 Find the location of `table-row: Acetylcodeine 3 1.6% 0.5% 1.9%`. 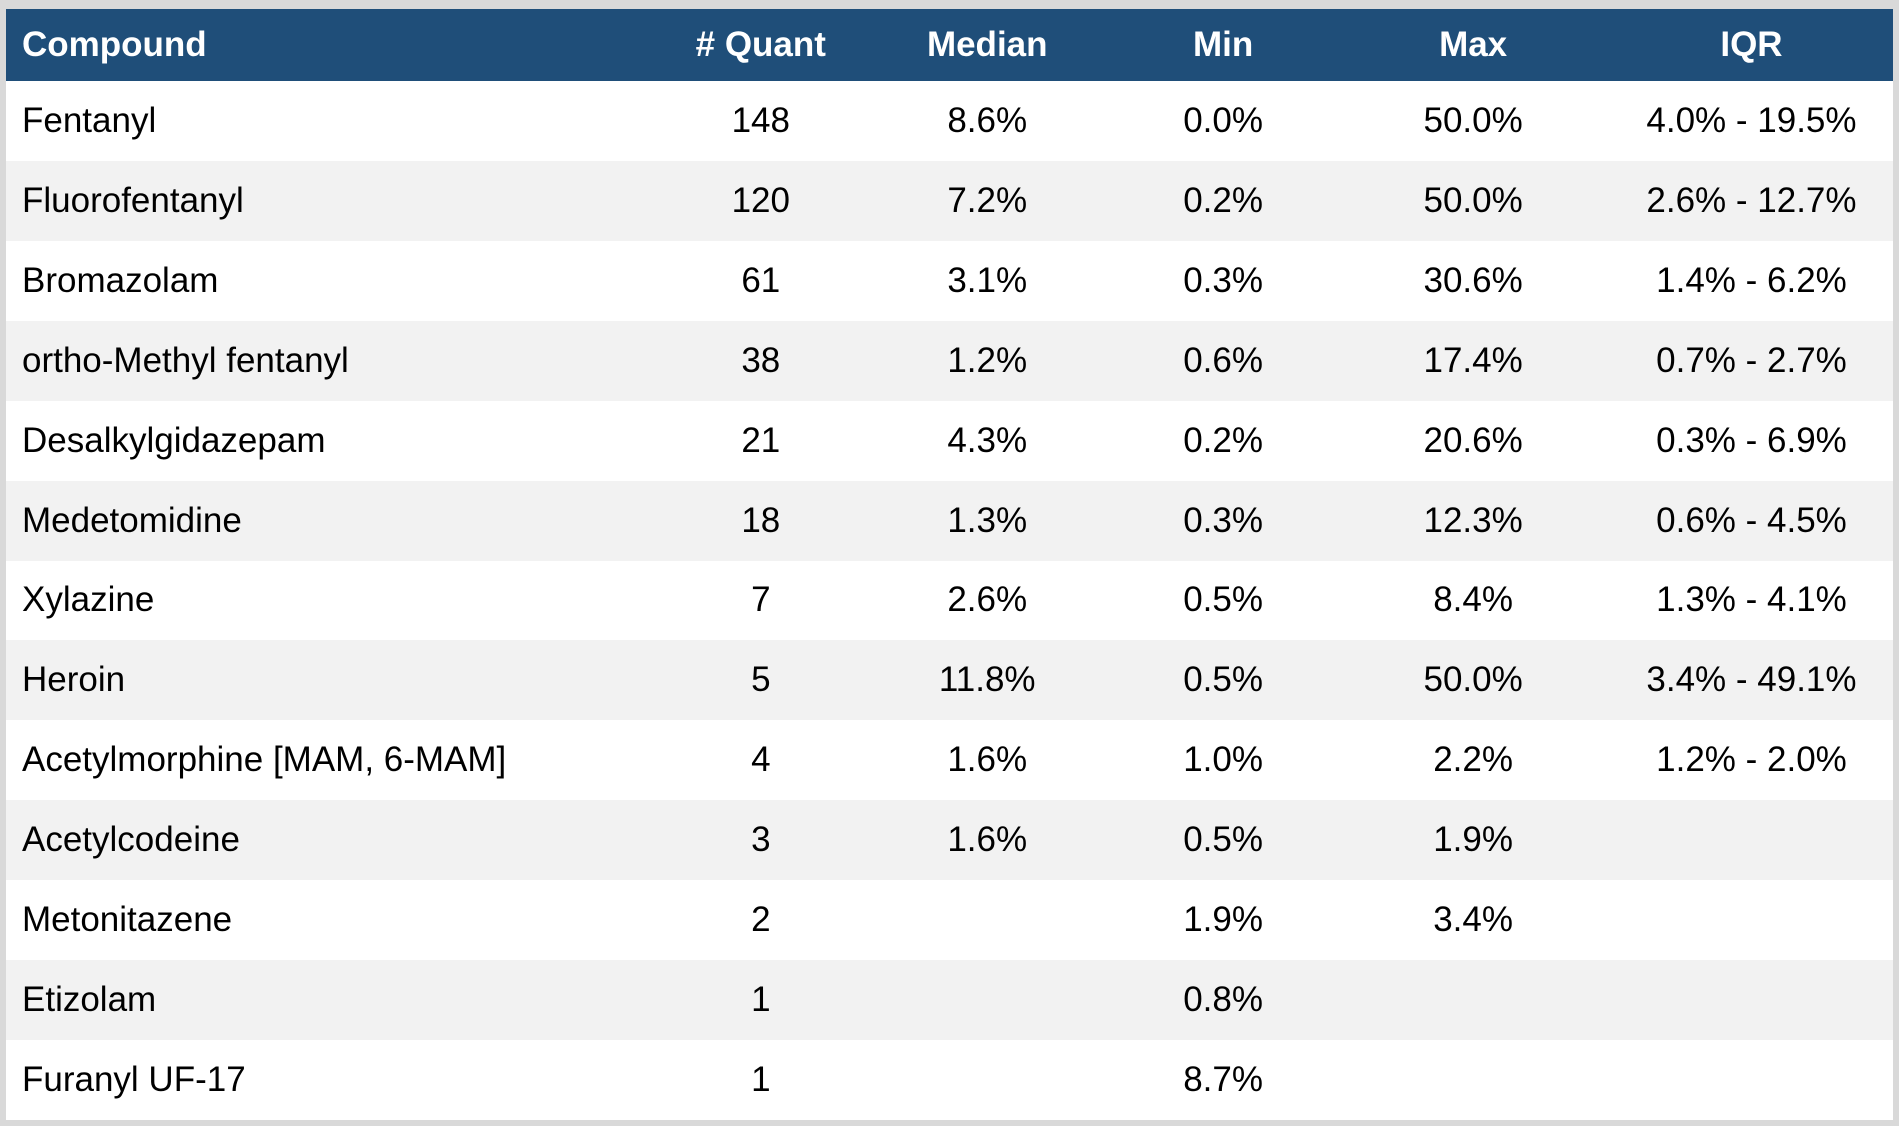

table-row: Acetylcodeine 3 1.6% 0.5% 1.9% is located at coordinates (949, 840).